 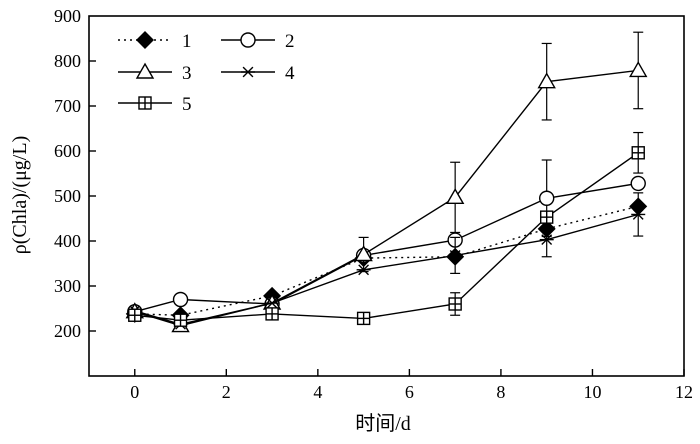 What do you see at coordinates (290, 41) in the screenshot?
I see `legend-label-2: 2` at bounding box center [290, 41].